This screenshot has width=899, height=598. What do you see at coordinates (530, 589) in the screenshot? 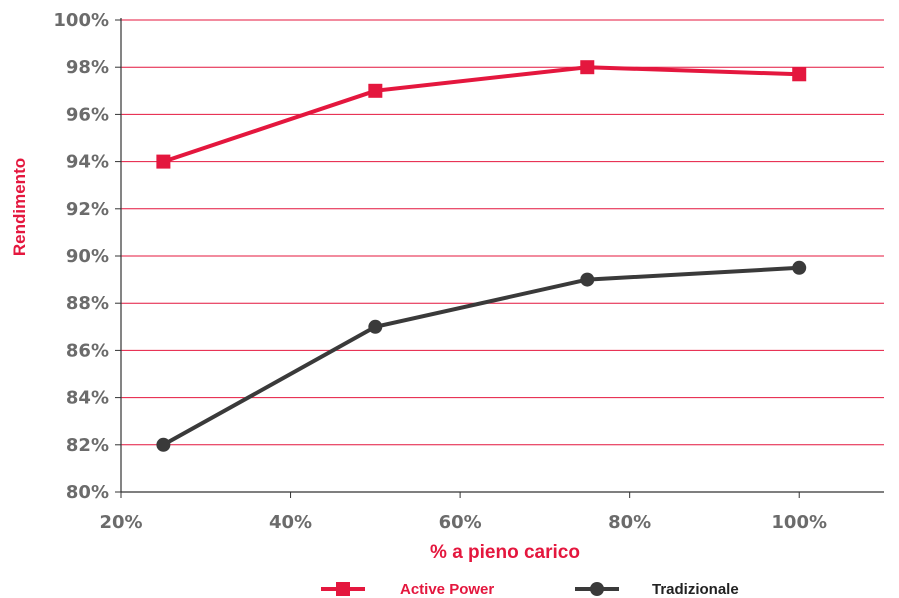
I see `legend: Active Power Tradizionale` at bounding box center [530, 589].